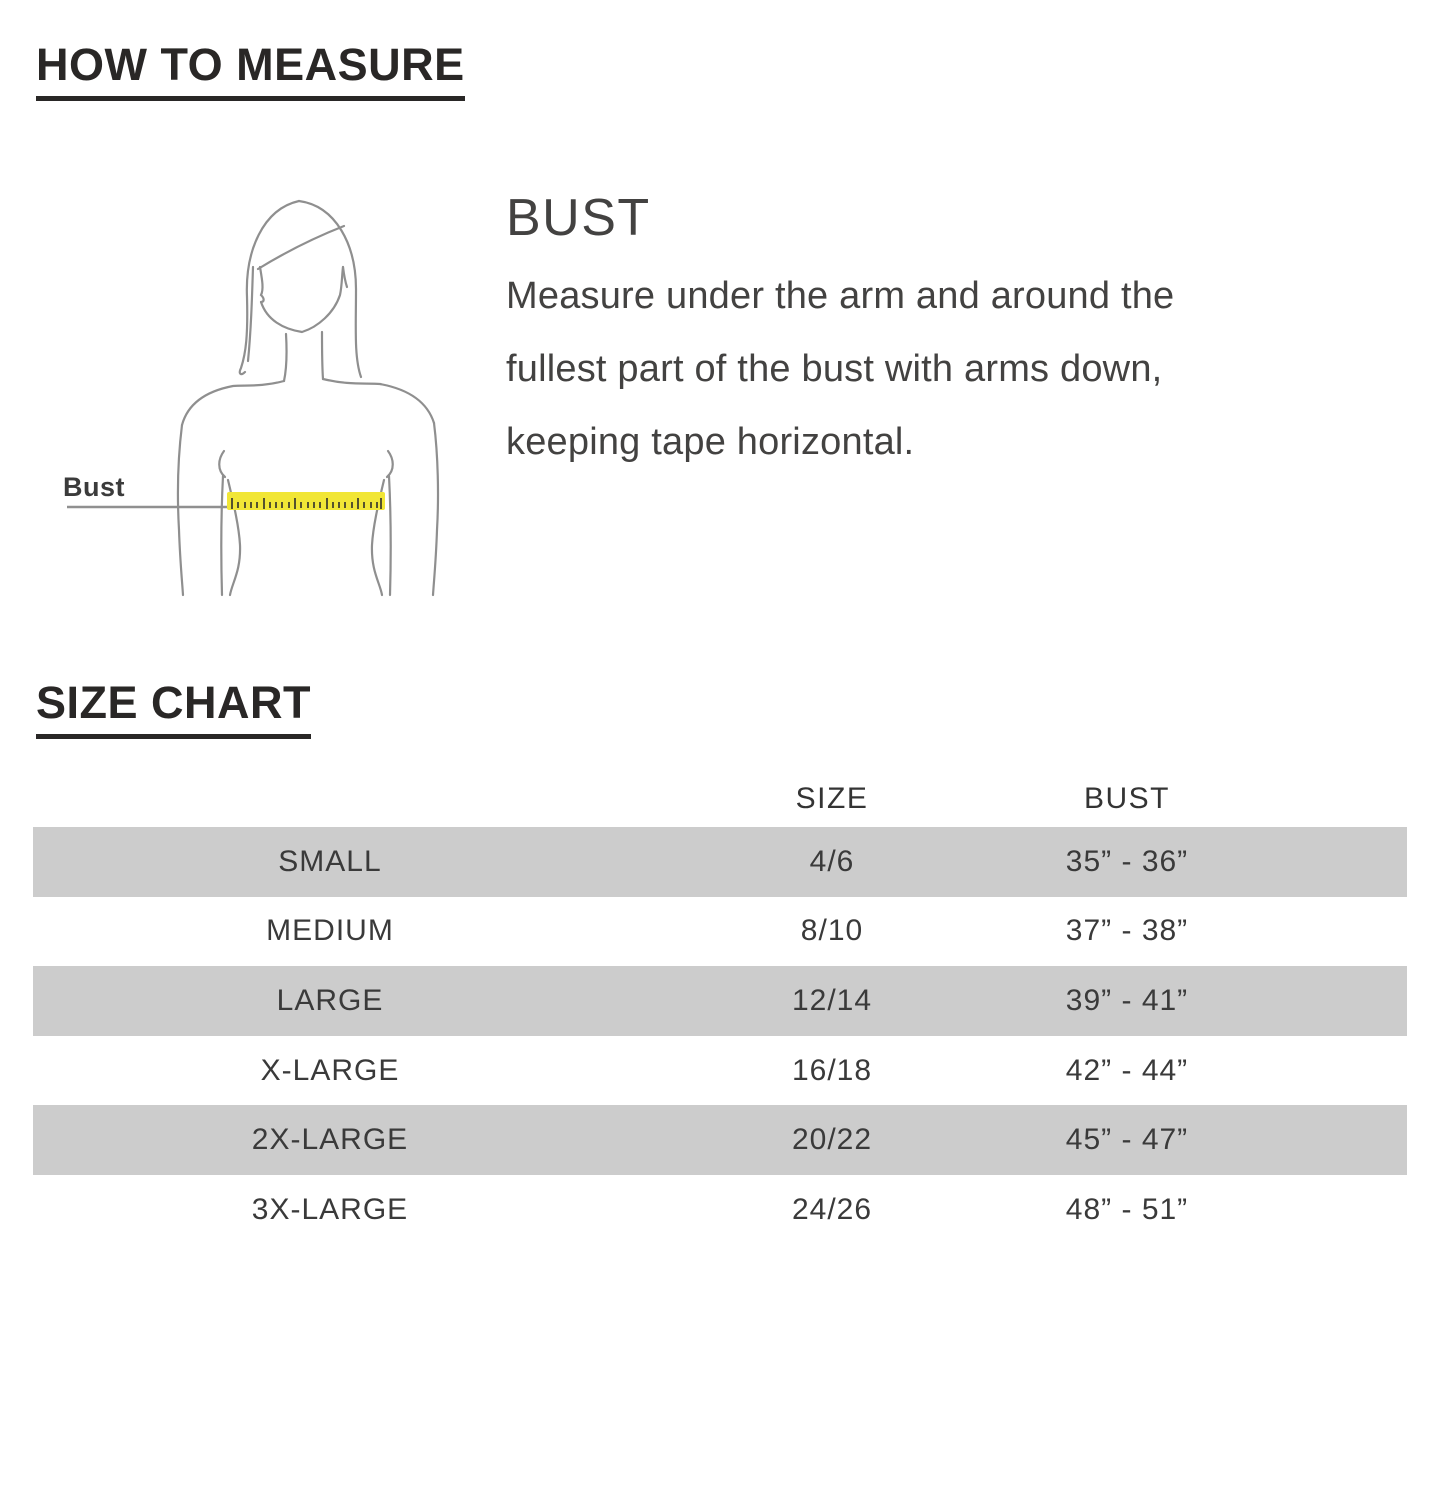  I want to click on shoulder-left, so click(233, 403).